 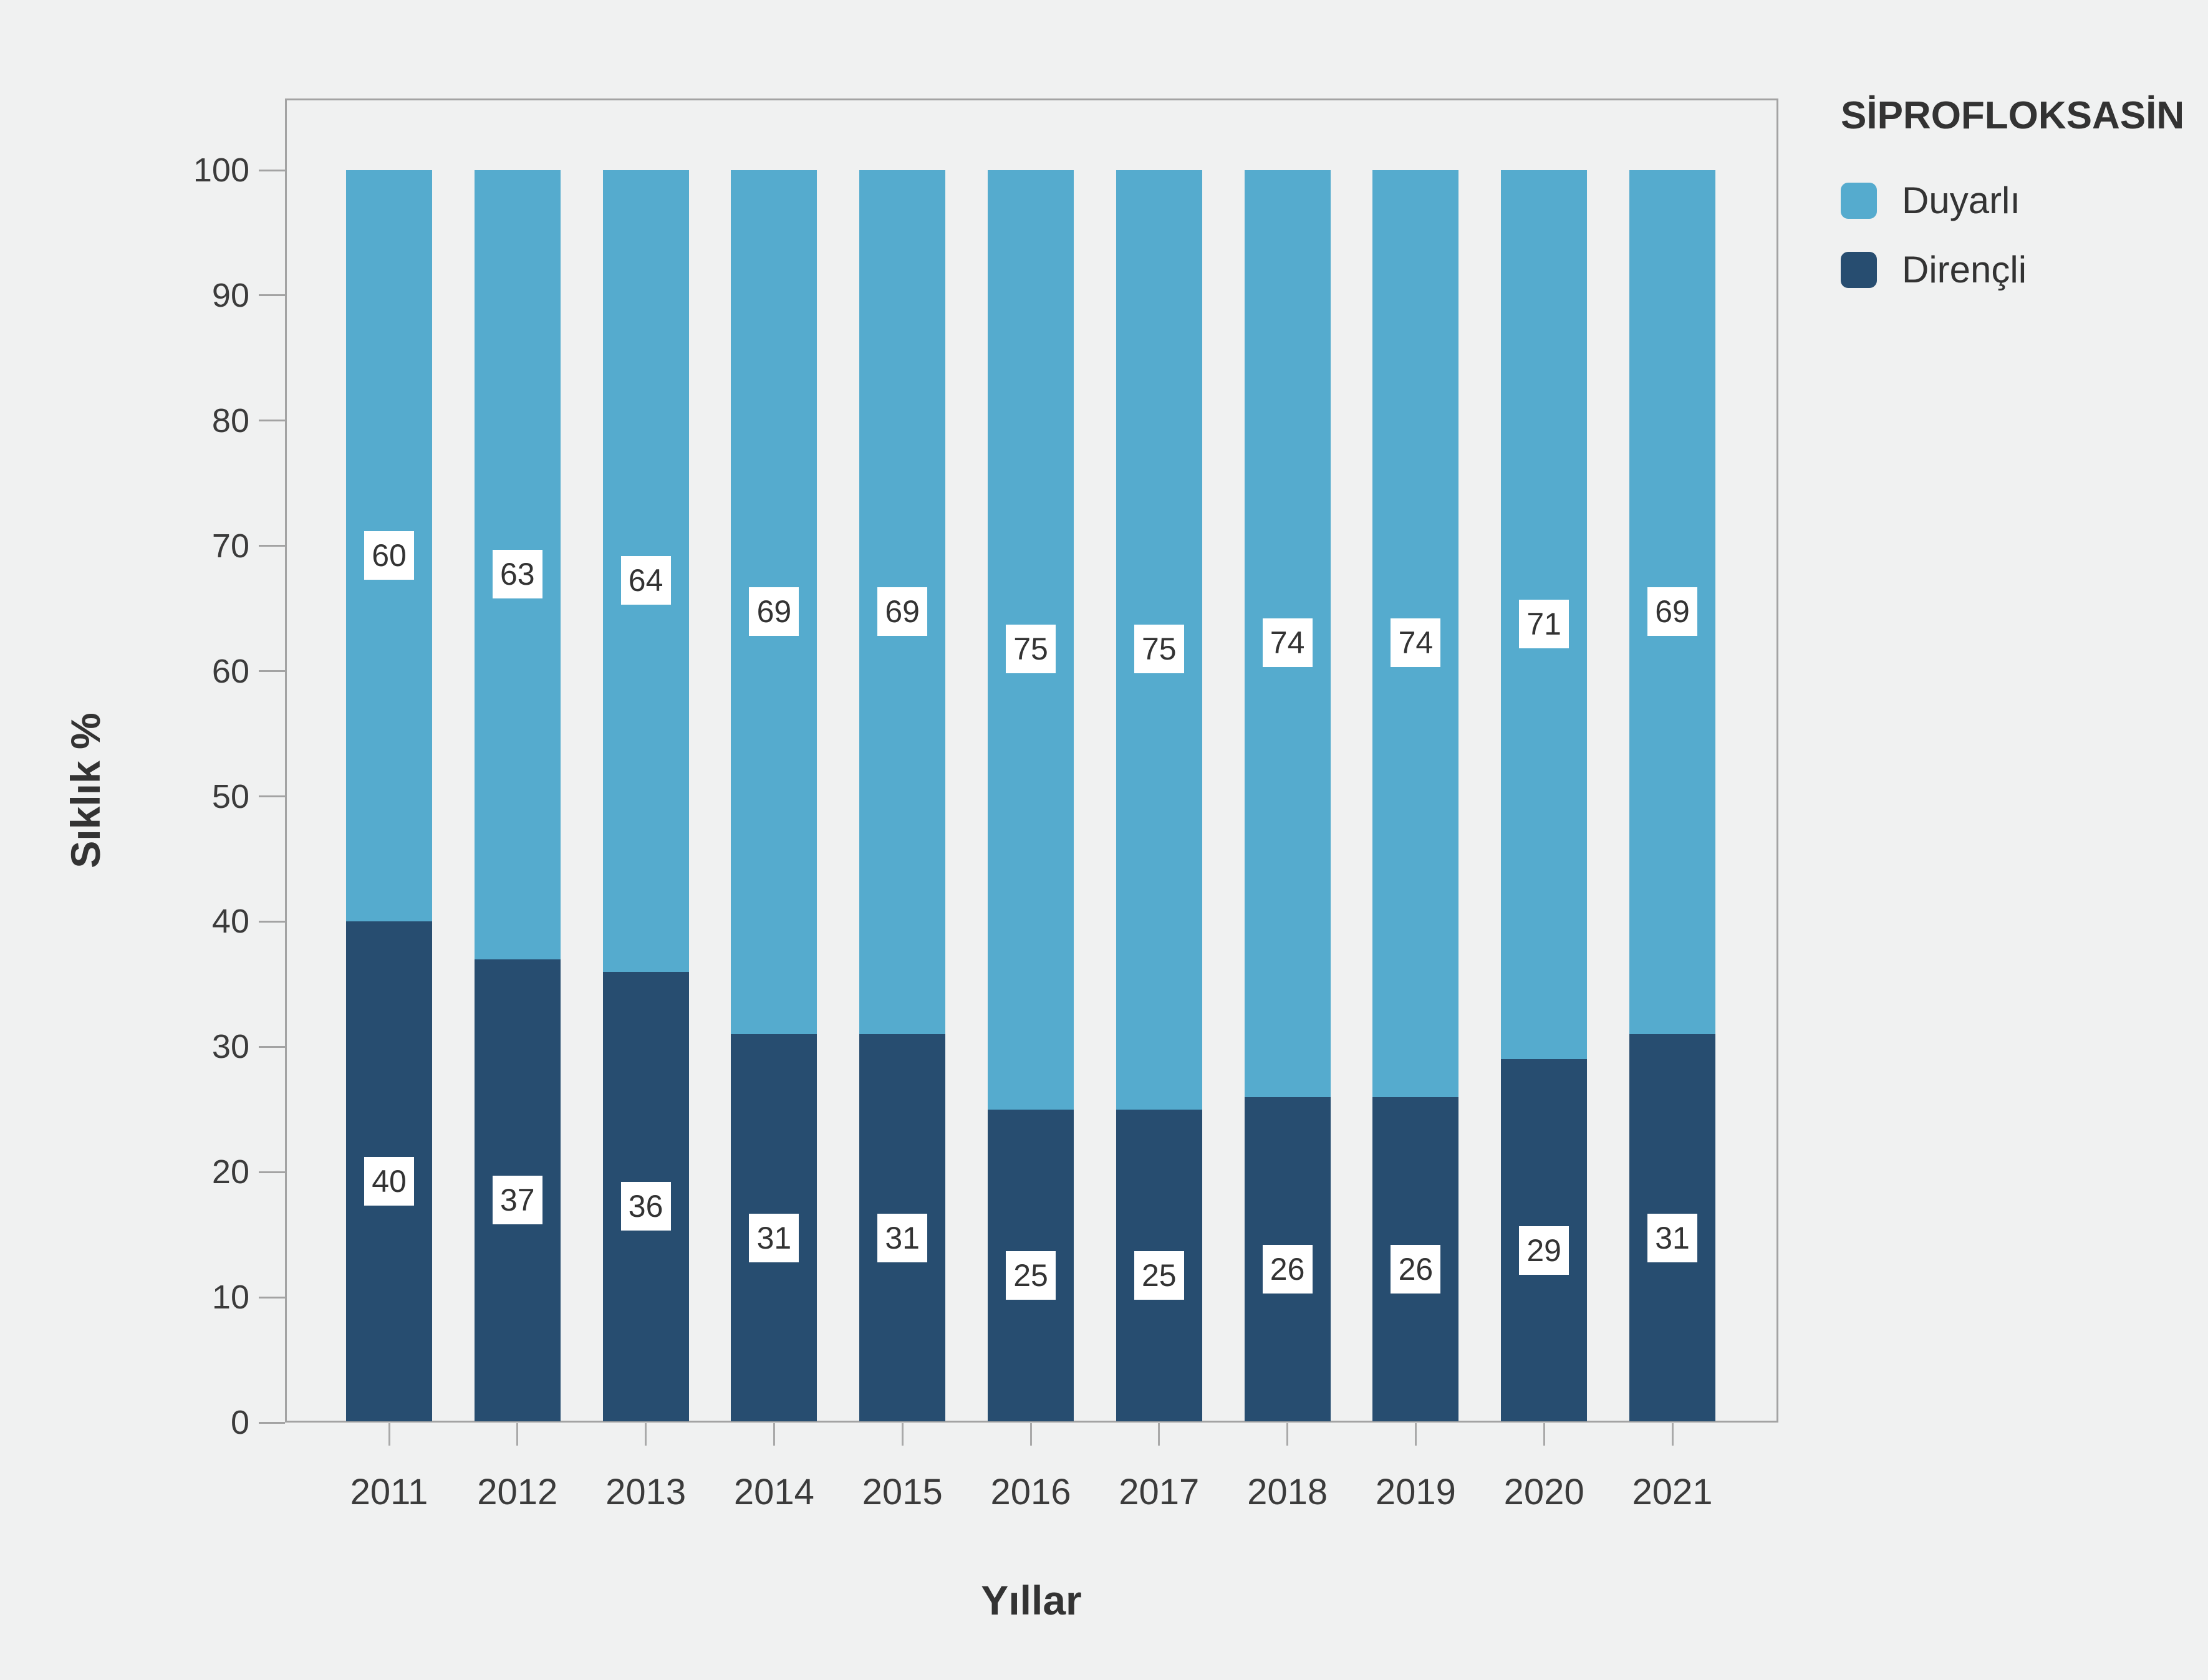 I want to click on x-tick-label: 2013, so click(x=646, y=1492).